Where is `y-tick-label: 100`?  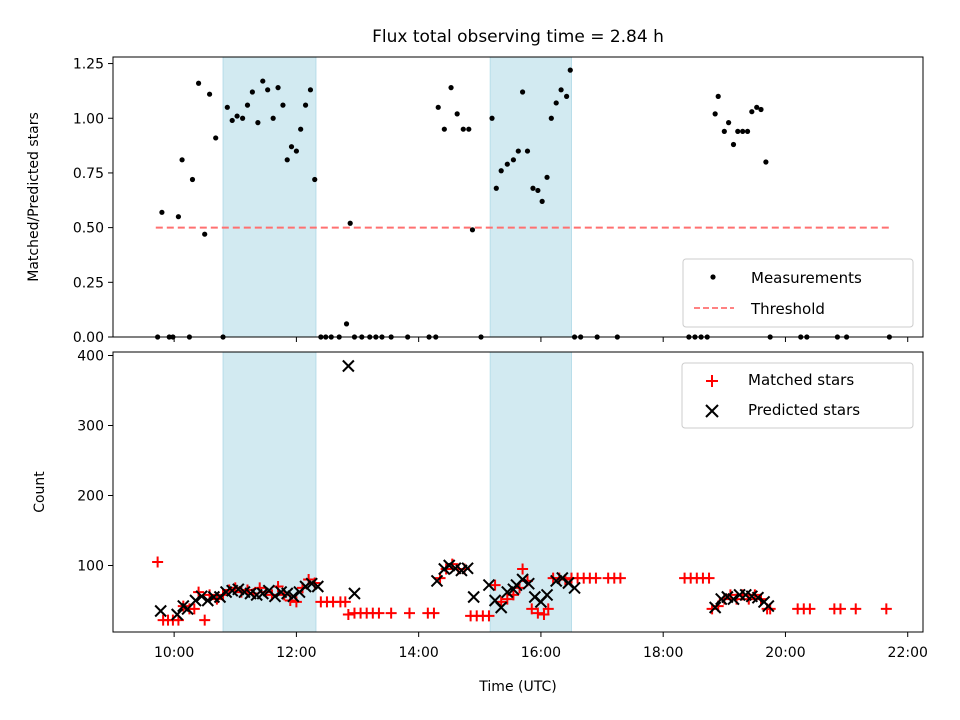 y-tick-label: 100 is located at coordinates (90, 567).